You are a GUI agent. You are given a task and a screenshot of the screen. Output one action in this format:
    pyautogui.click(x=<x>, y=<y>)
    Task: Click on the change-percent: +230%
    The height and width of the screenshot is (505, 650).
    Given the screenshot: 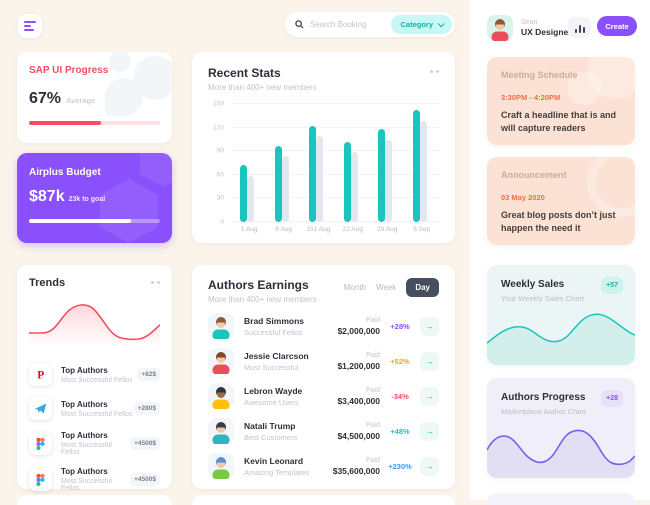 What is the action you would take?
    pyautogui.click(x=400, y=466)
    